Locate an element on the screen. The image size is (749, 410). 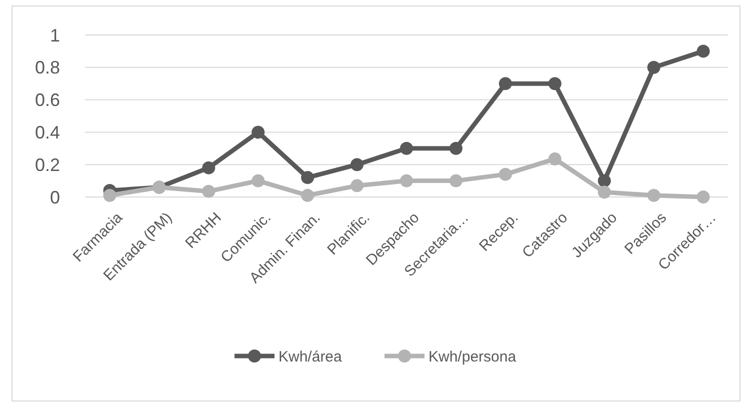
y-tick-label: 0.6 is located at coordinates (47, 100).